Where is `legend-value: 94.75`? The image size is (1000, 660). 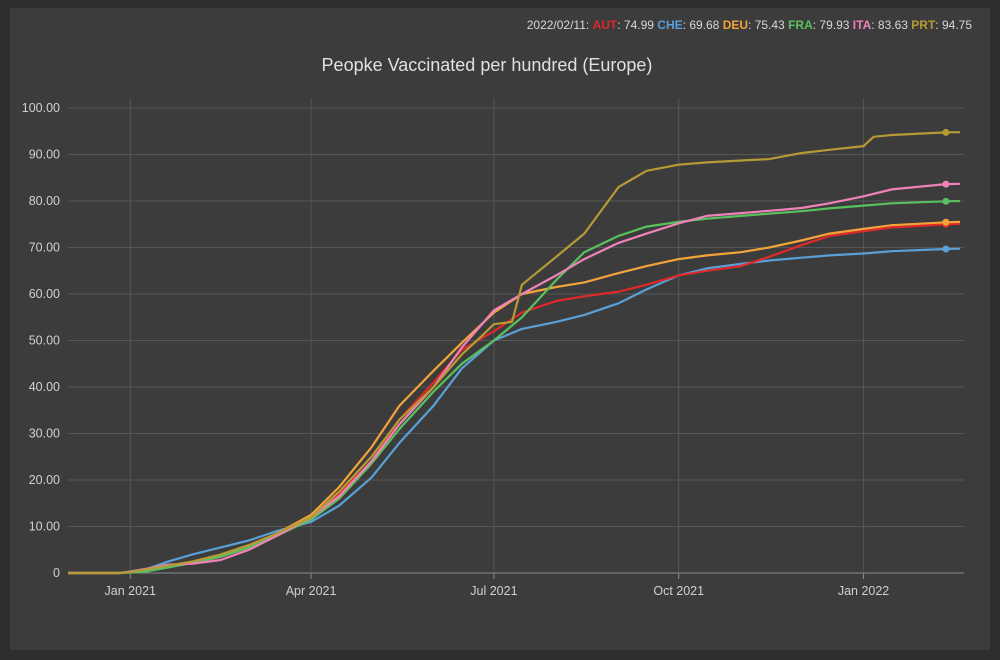
legend-value: 94.75 is located at coordinates (956, 25).